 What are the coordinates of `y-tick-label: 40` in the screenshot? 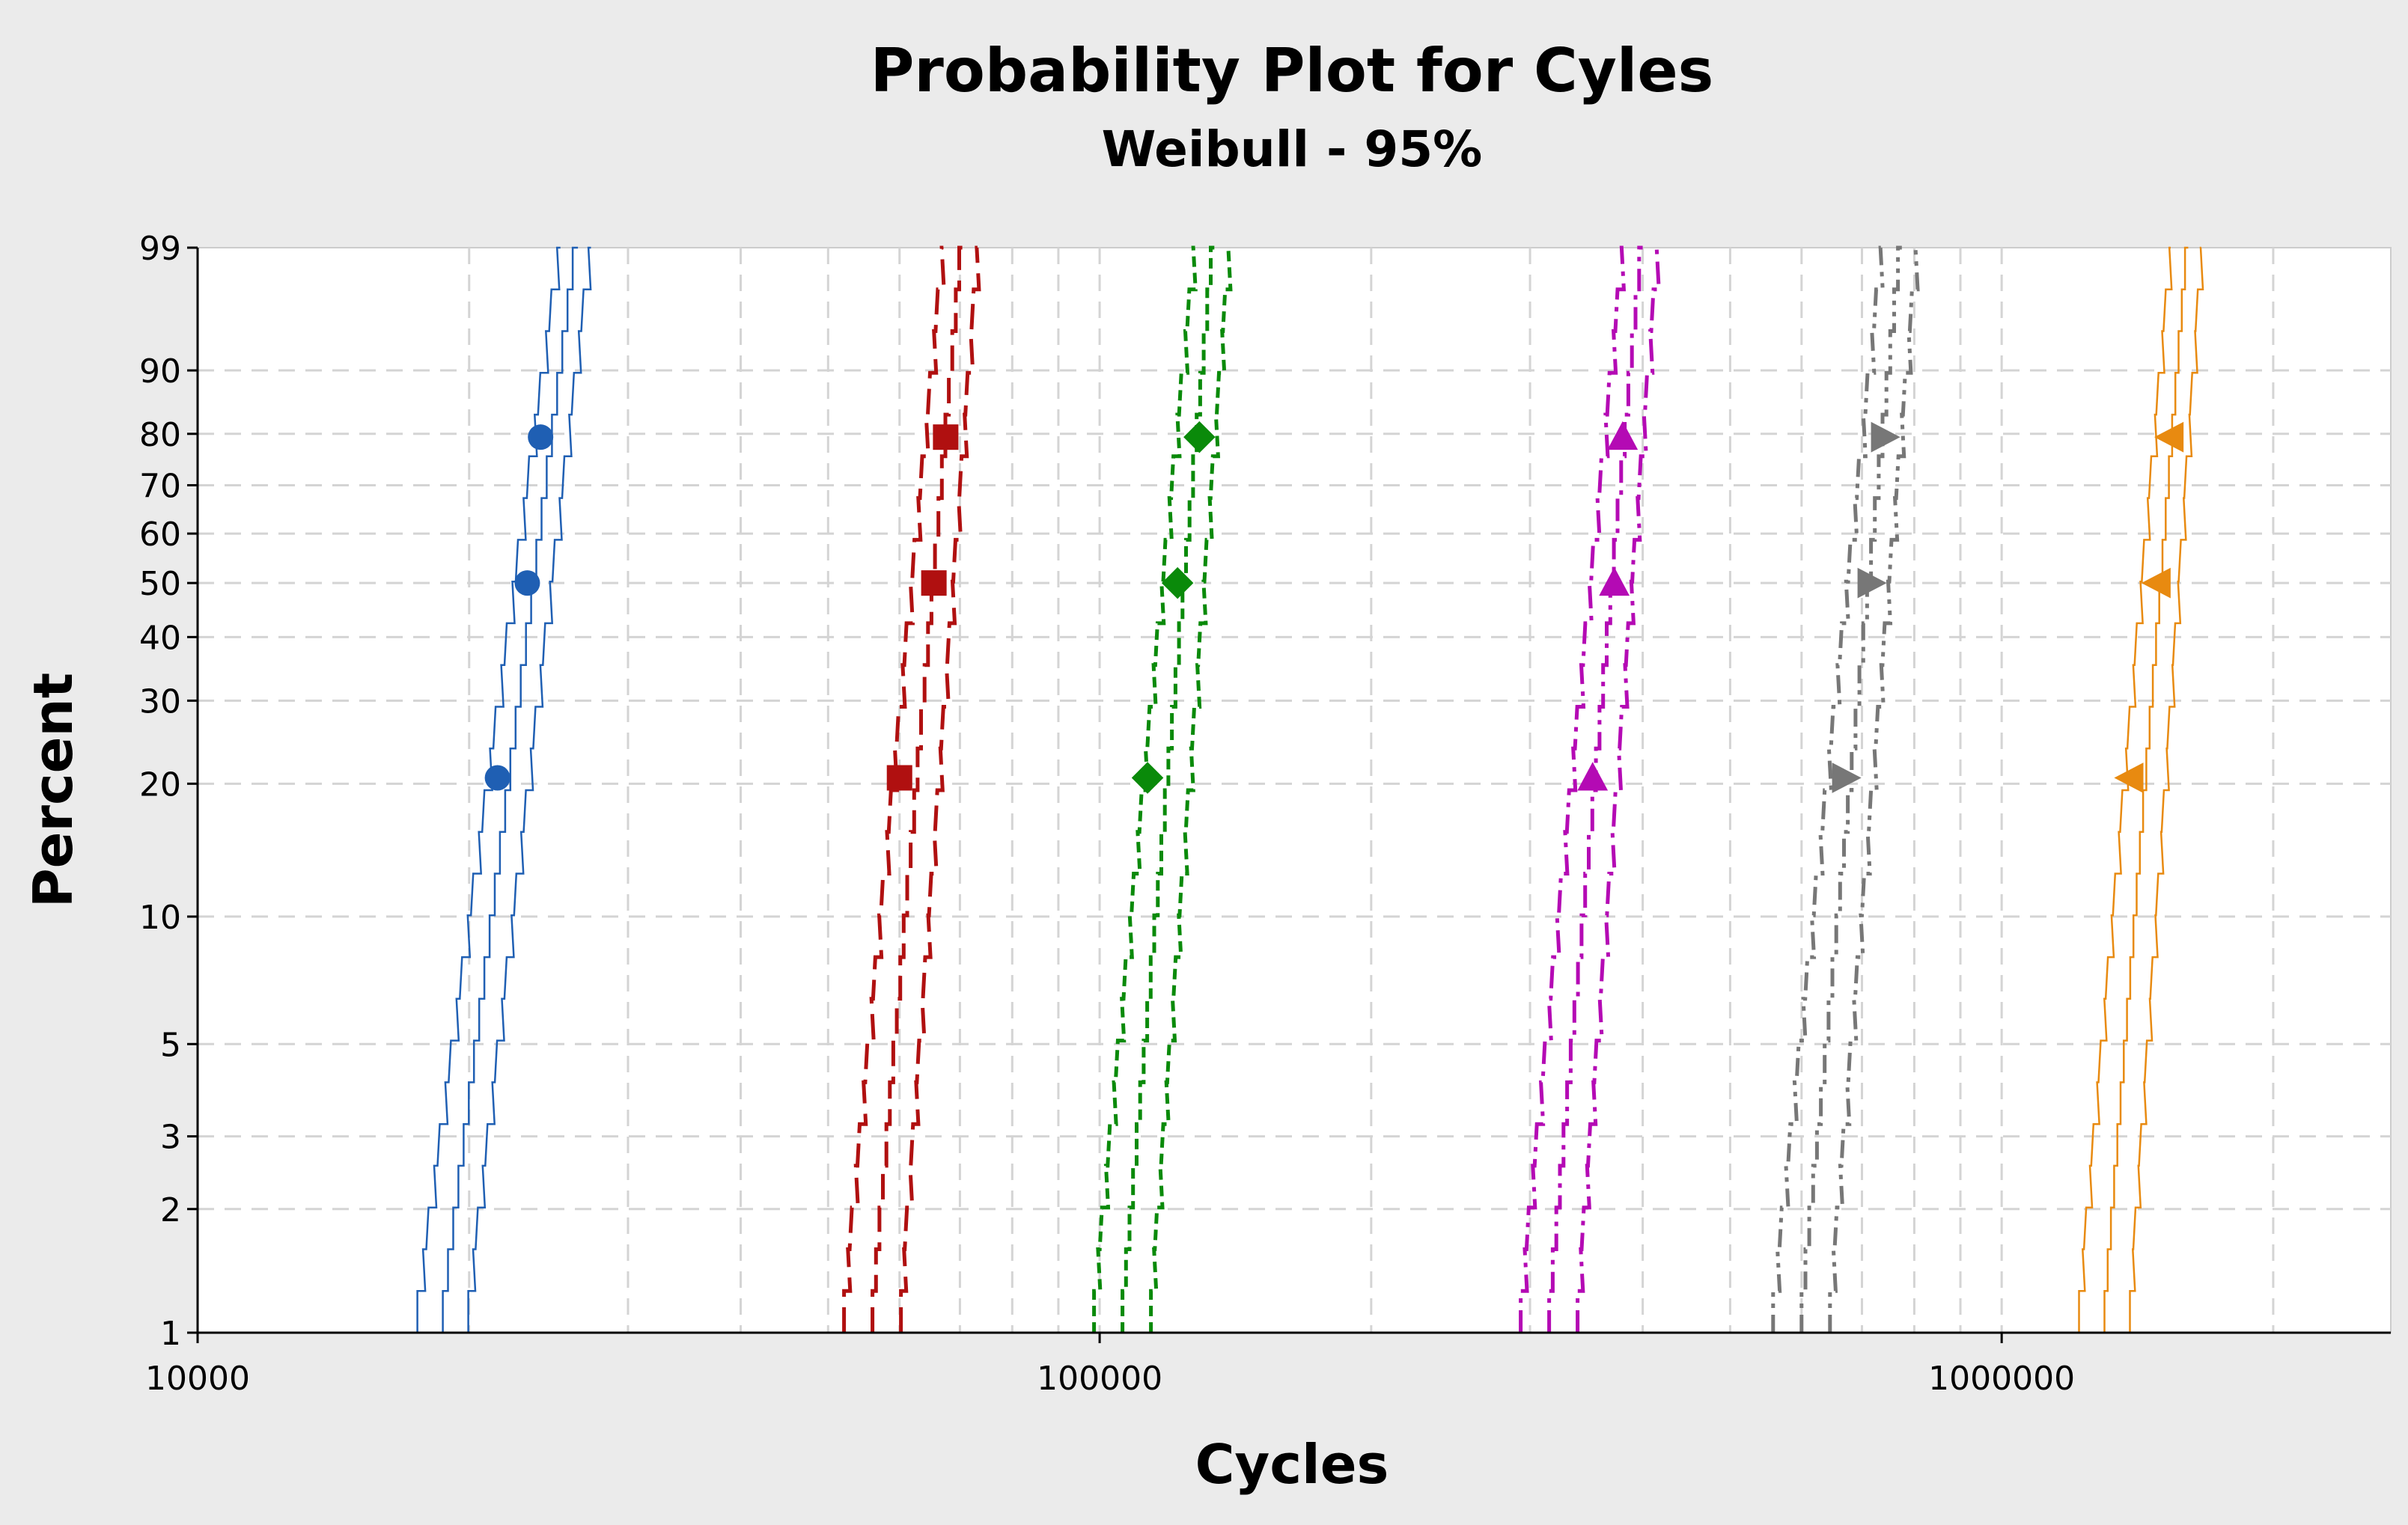 It's located at (160, 638).